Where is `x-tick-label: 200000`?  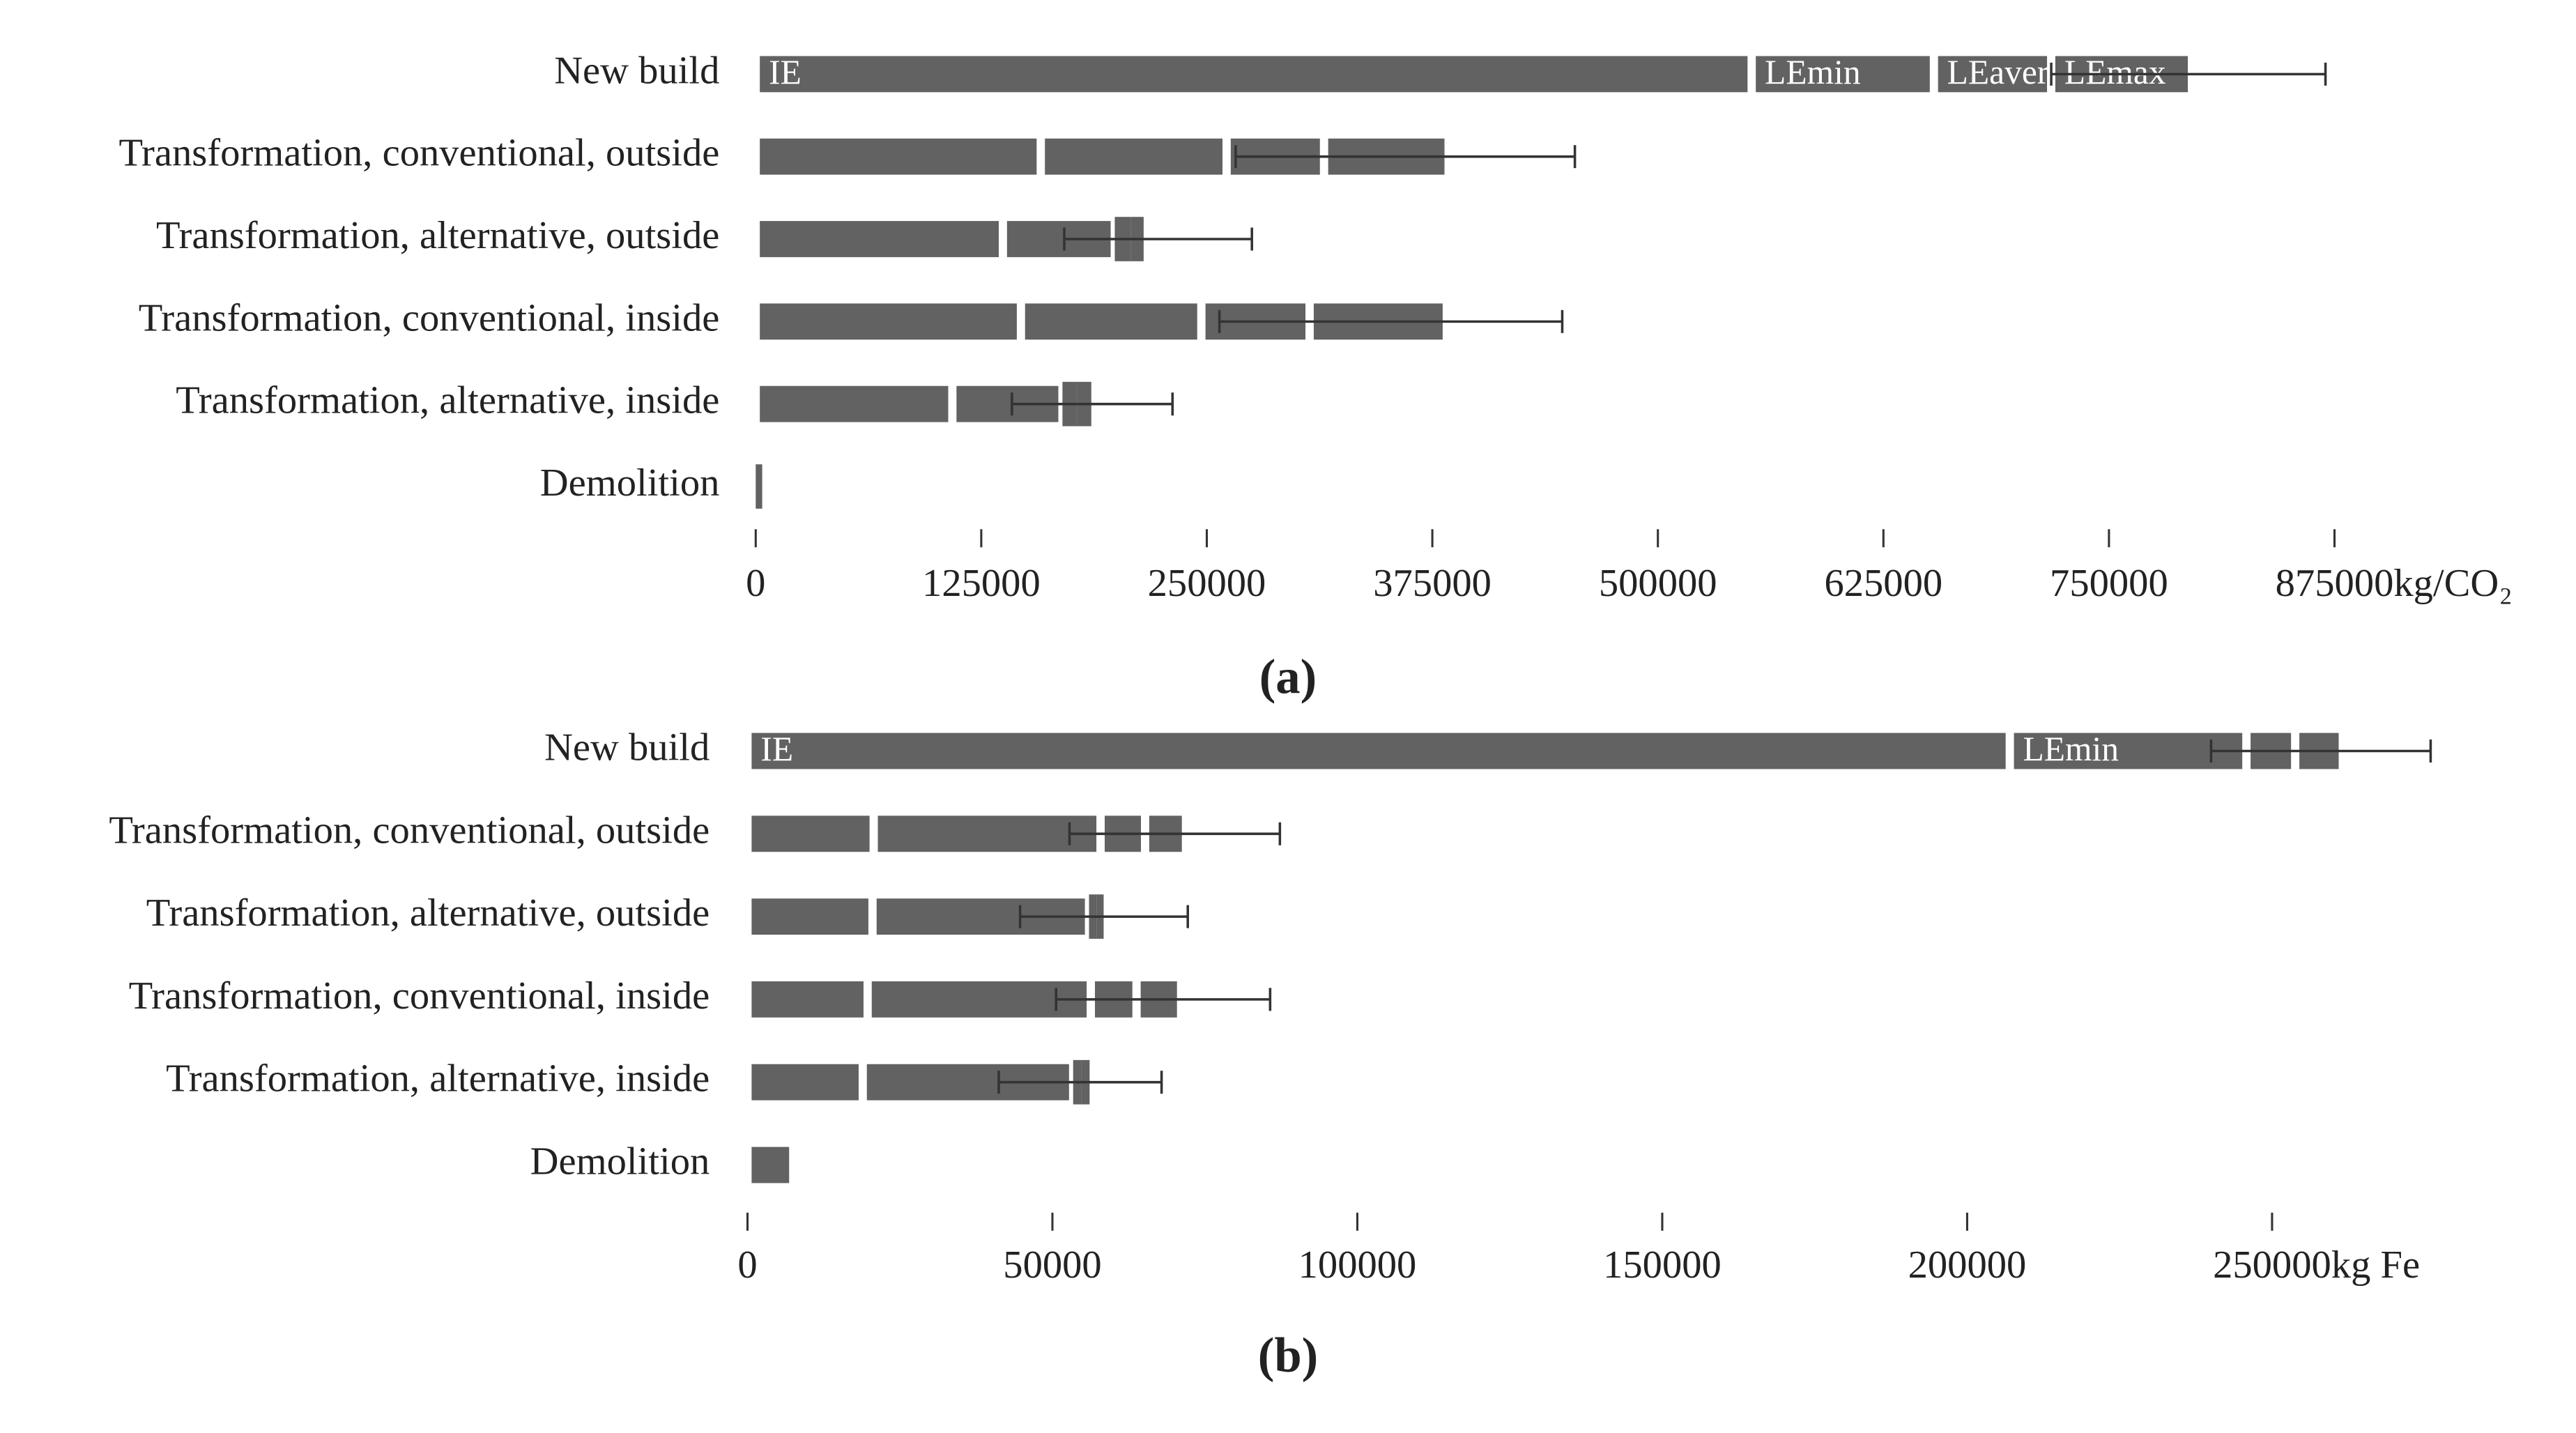
x-tick-label: 200000 is located at coordinates (1967, 1265).